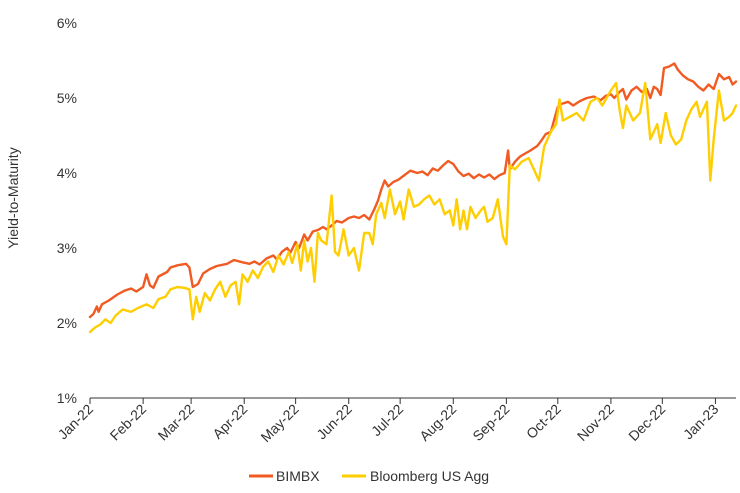  Describe the element at coordinates (67, 23) in the screenshot. I see `y-tick-label: 6%` at that location.